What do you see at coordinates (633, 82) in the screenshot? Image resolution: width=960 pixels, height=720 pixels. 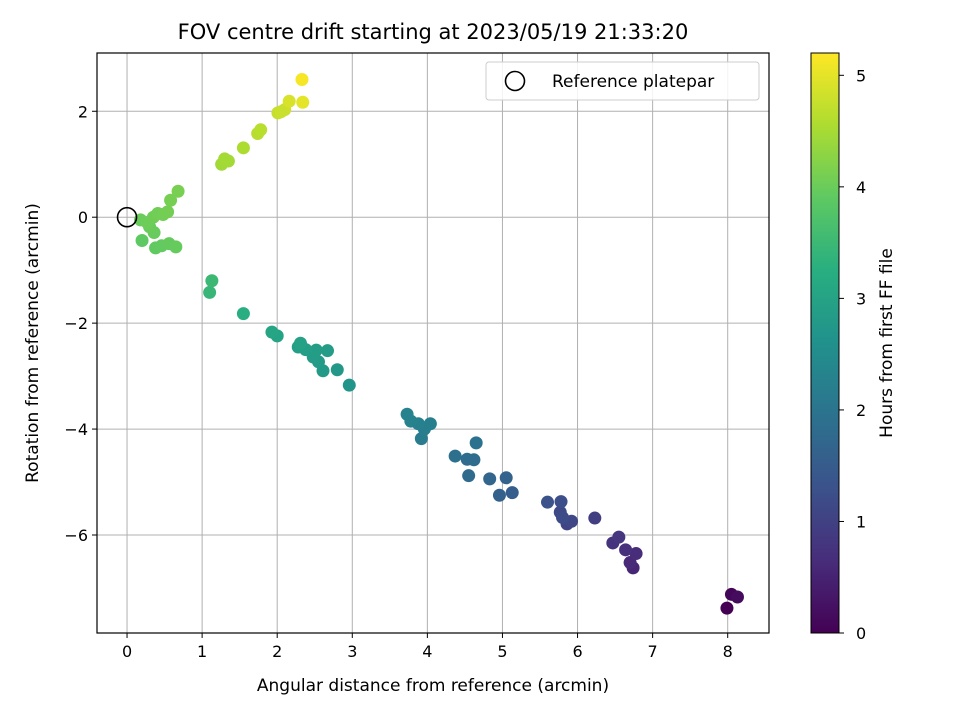 I see `legend-label: Reference platepar` at bounding box center [633, 82].